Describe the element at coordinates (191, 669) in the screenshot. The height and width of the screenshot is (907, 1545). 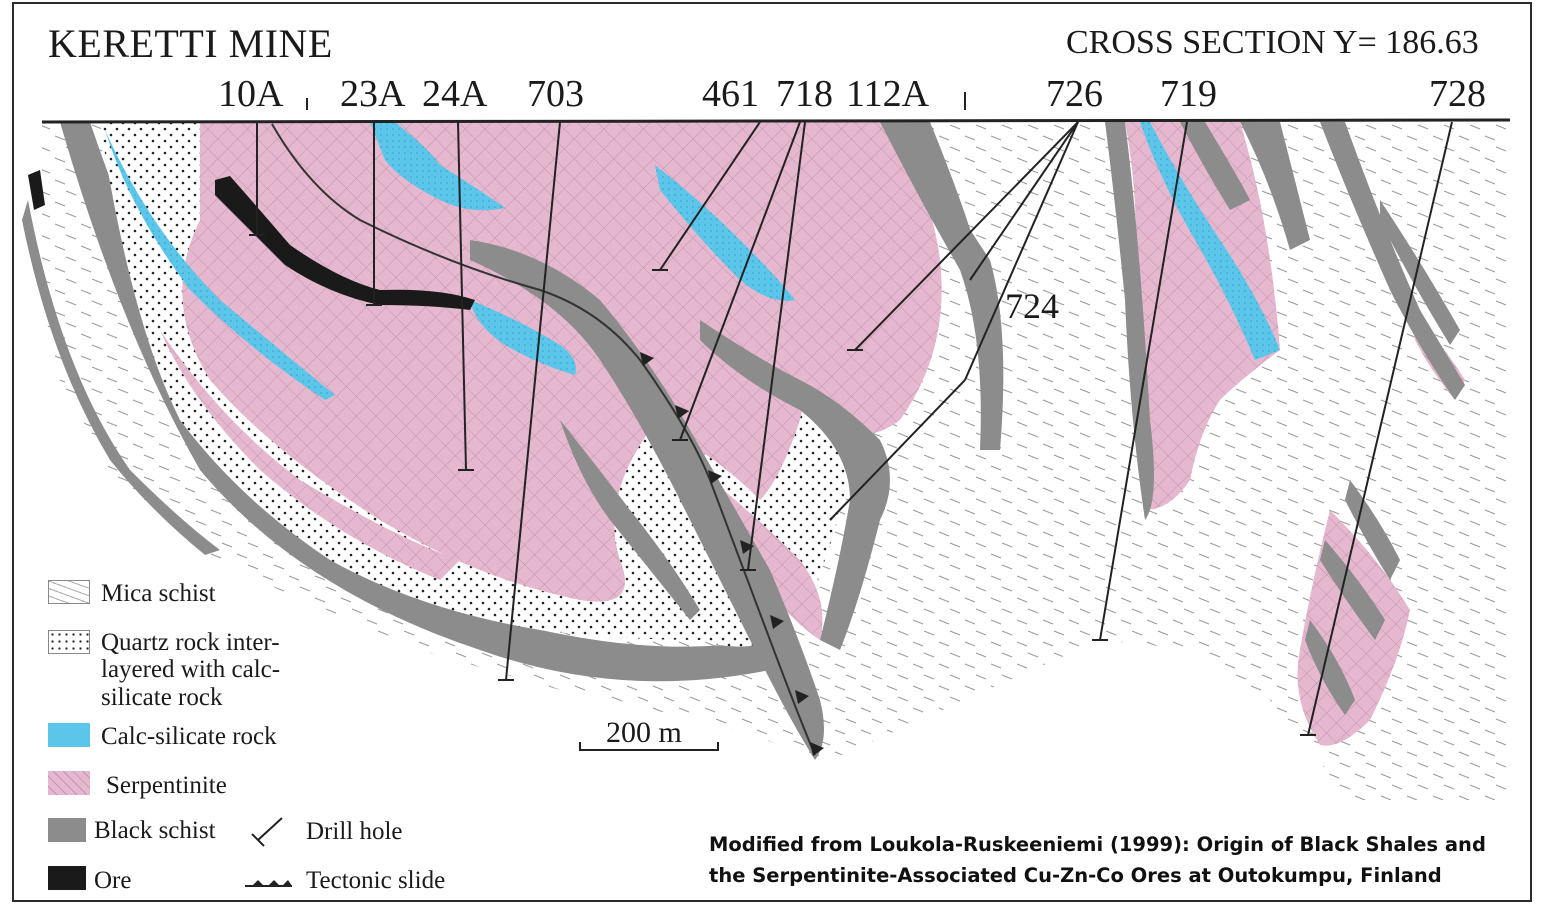
I see `legend-label-quartz-rock-2: layered with calc-` at that location.